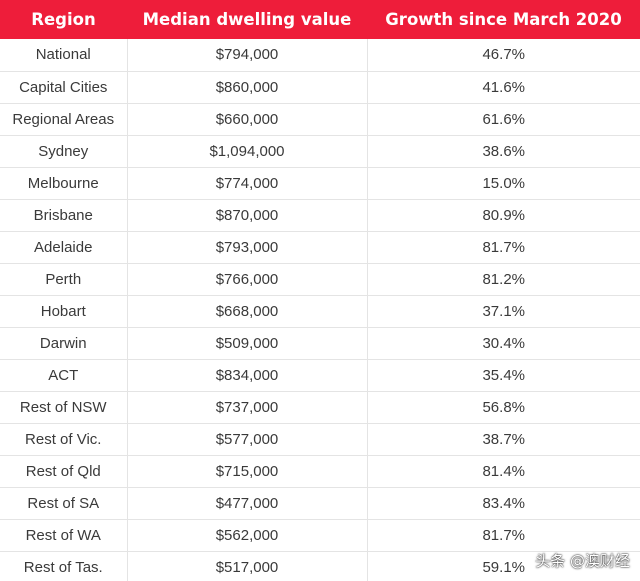  I want to click on cell-median-value: $774,000, so click(247, 183).